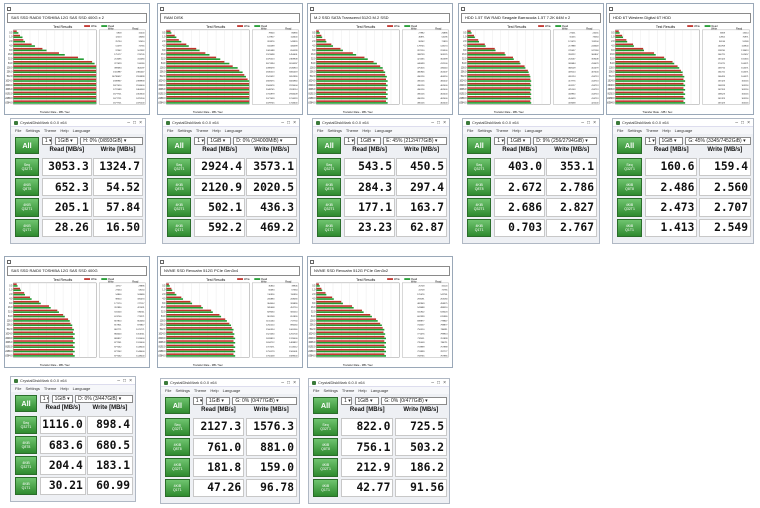 This screenshot has width=760, height=508. What do you see at coordinates (414, 401) in the screenshot?
I see `drive-select: G: 0% (0/477GiB) ▾` at bounding box center [414, 401].